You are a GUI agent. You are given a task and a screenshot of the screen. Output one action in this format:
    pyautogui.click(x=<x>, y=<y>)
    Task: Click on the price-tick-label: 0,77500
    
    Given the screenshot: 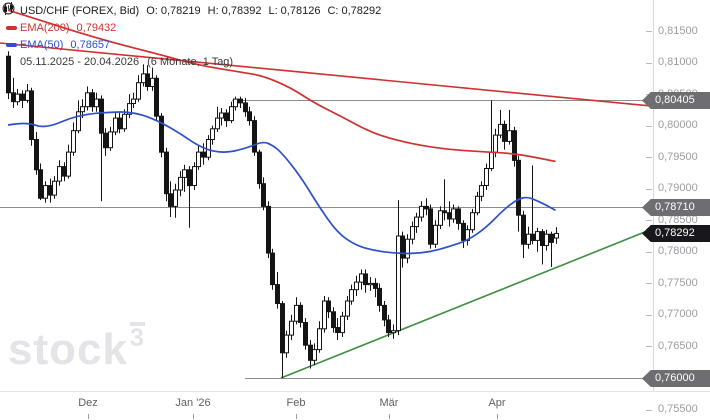 What is the action you would take?
    pyautogui.click(x=678, y=283)
    